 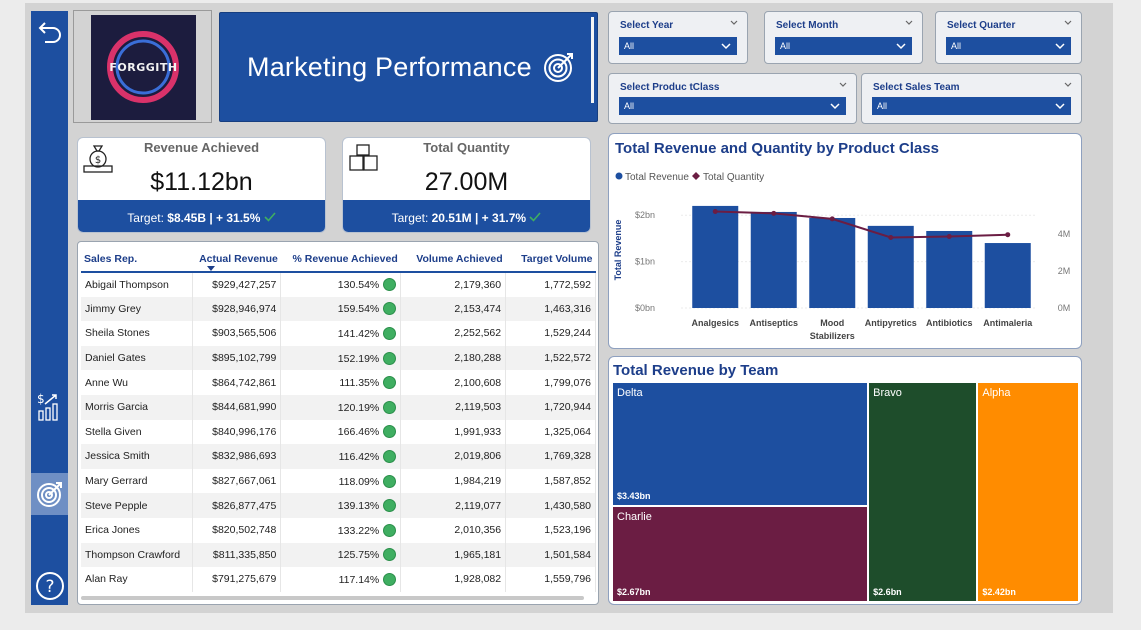 What do you see at coordinates (358, 333) in the screenshot?
I see `cell-text: 141.42%` at bounding box center [358, 333].